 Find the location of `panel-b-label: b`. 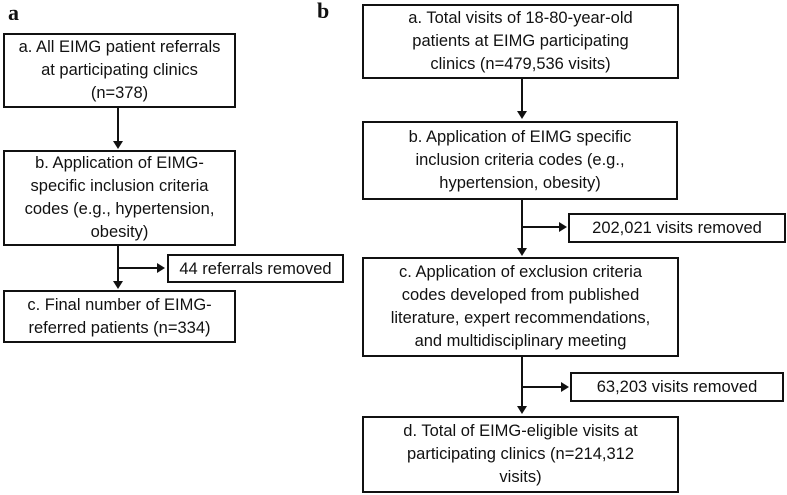

panel-b-label: b is located at coordinates (323, 11).